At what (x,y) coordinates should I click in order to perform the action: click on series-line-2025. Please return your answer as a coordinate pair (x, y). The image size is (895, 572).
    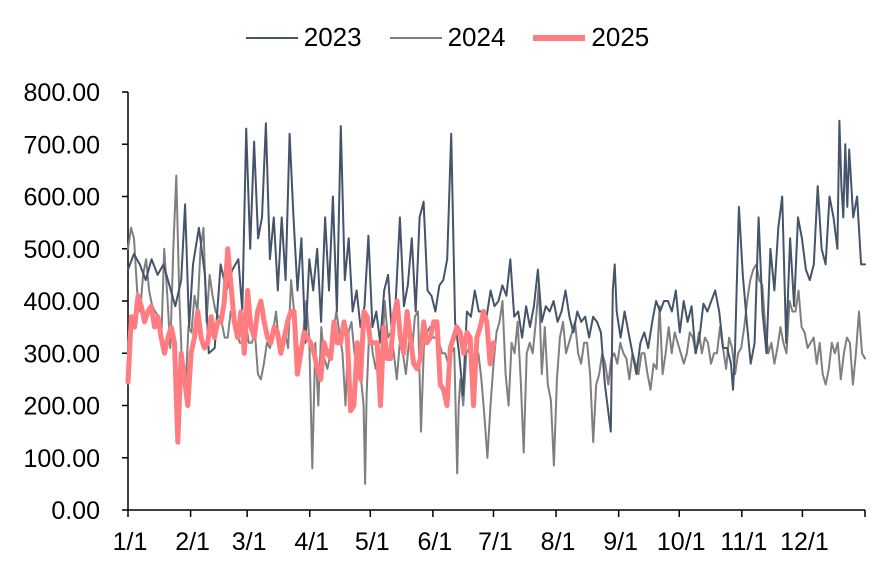
    Looking at the image, I should click on (310, 345).